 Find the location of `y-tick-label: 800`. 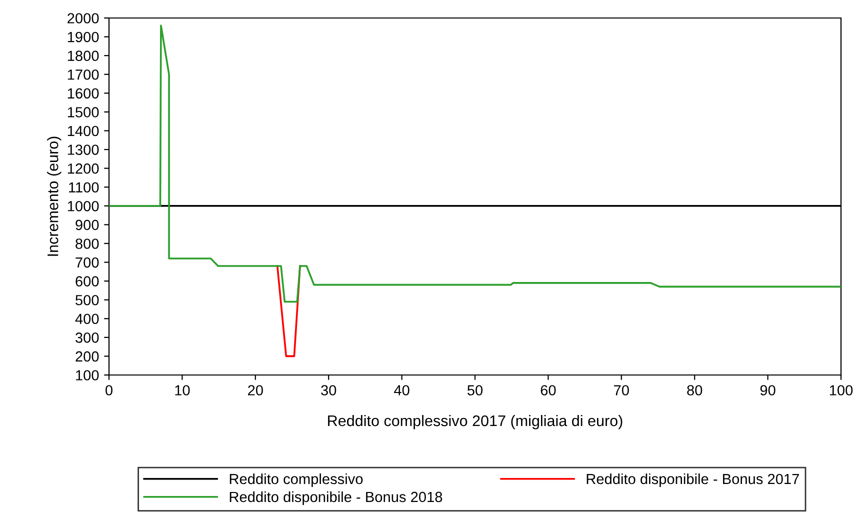

y-tick-label: 800 is located at coordinates (87, 243).